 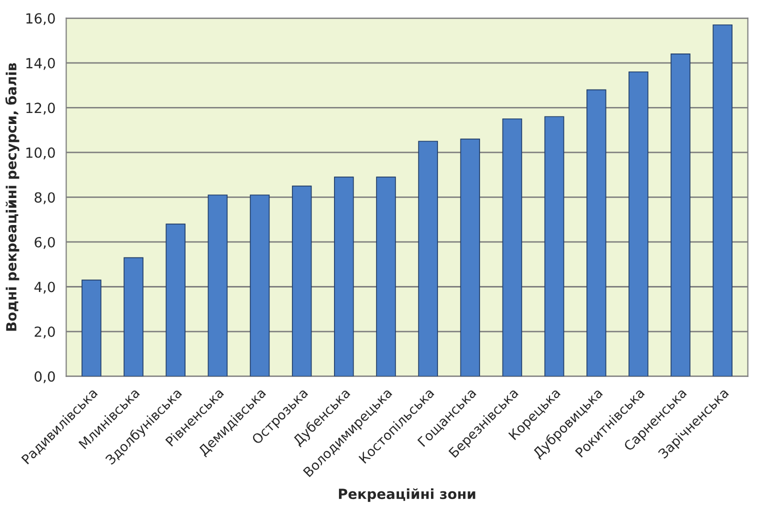 I want to click on y-tick-label: 0,0, so click(x=44, y=377).